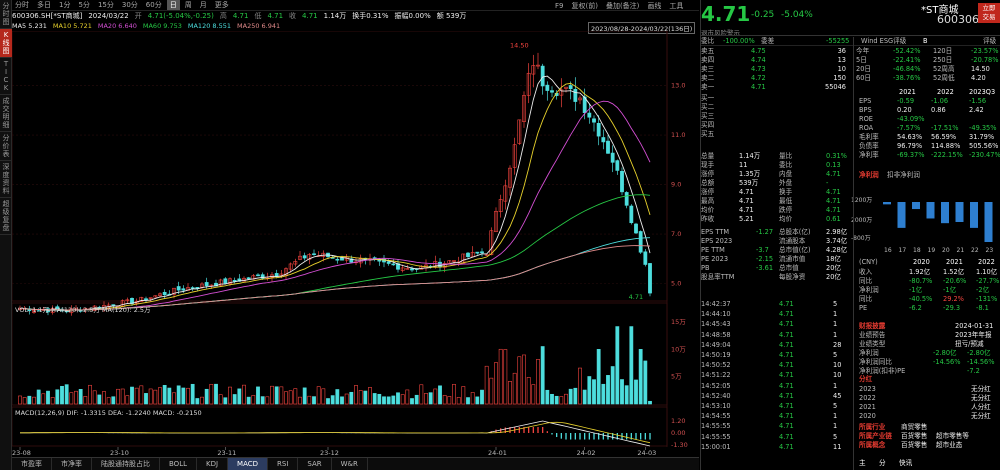 Image resolution: width=1000 pixels, height=470 pixels. I want to click on sidebar-item-6: 超级复盘, so click(6, 216).